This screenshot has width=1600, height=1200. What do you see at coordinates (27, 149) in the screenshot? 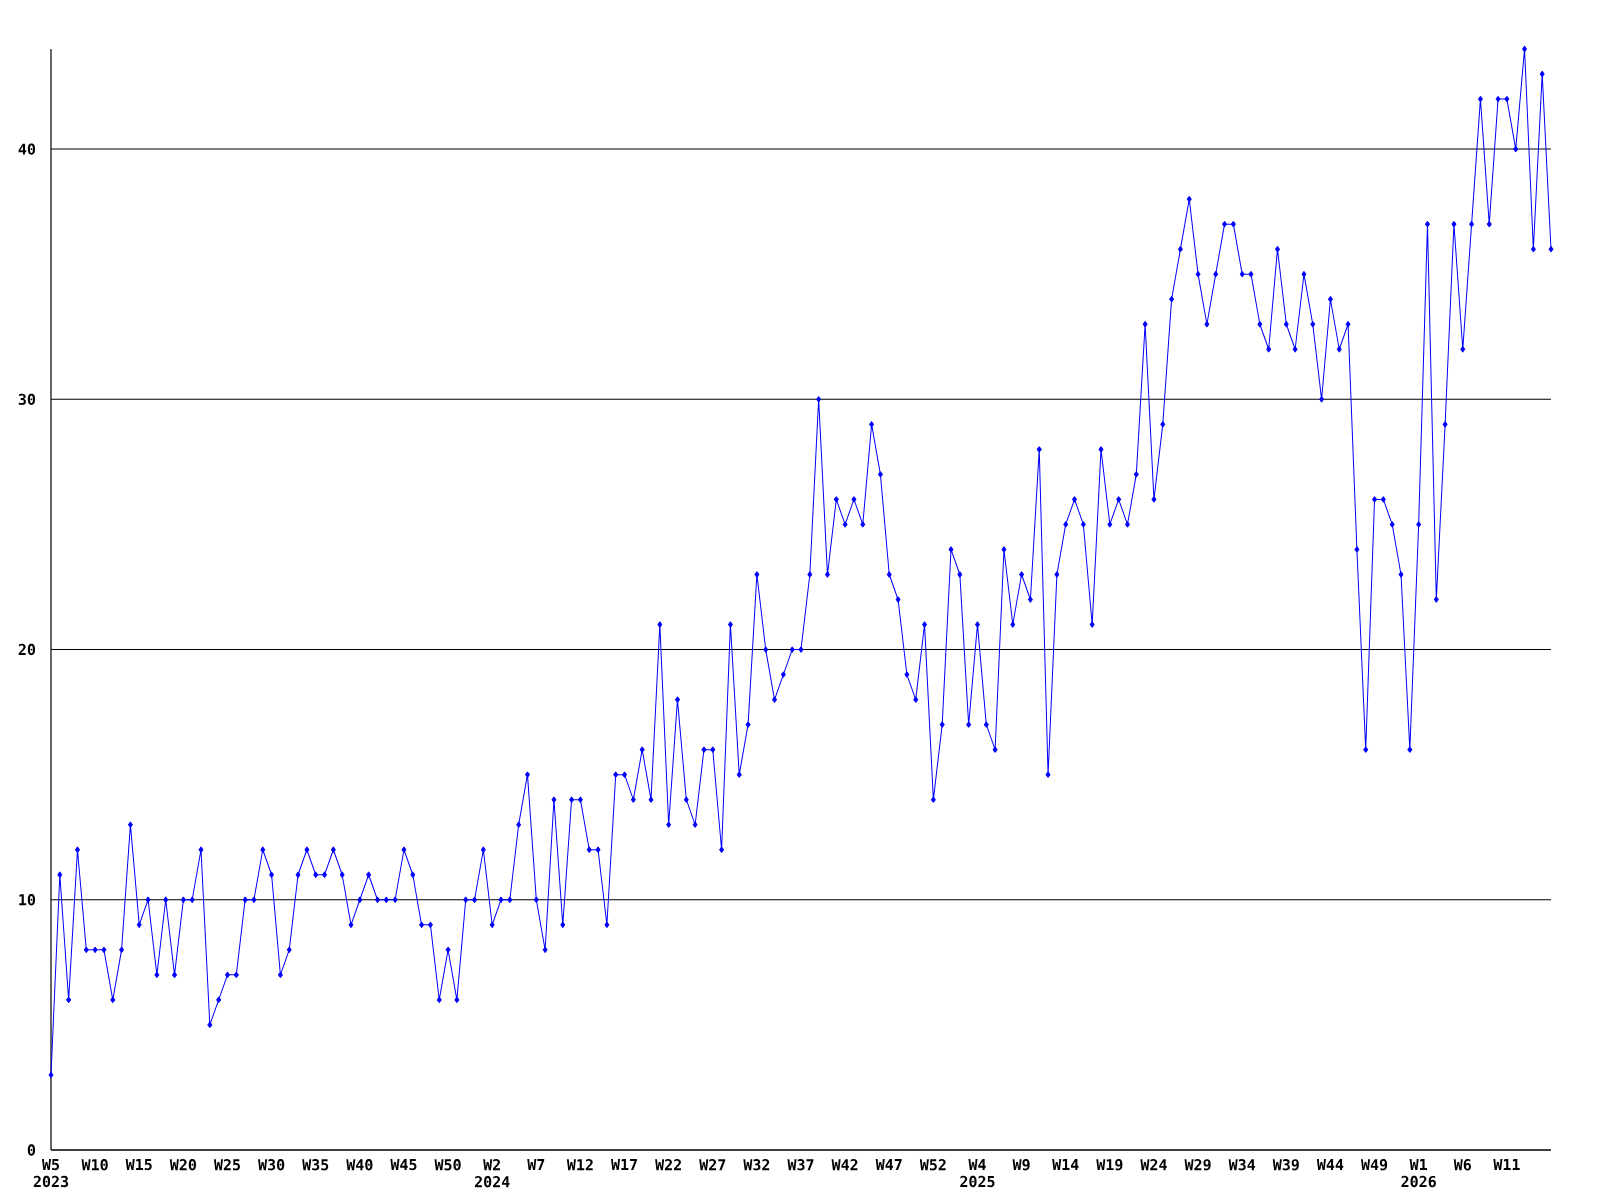
I see `y-tick-label: 40` at bounding box center [27, 149].